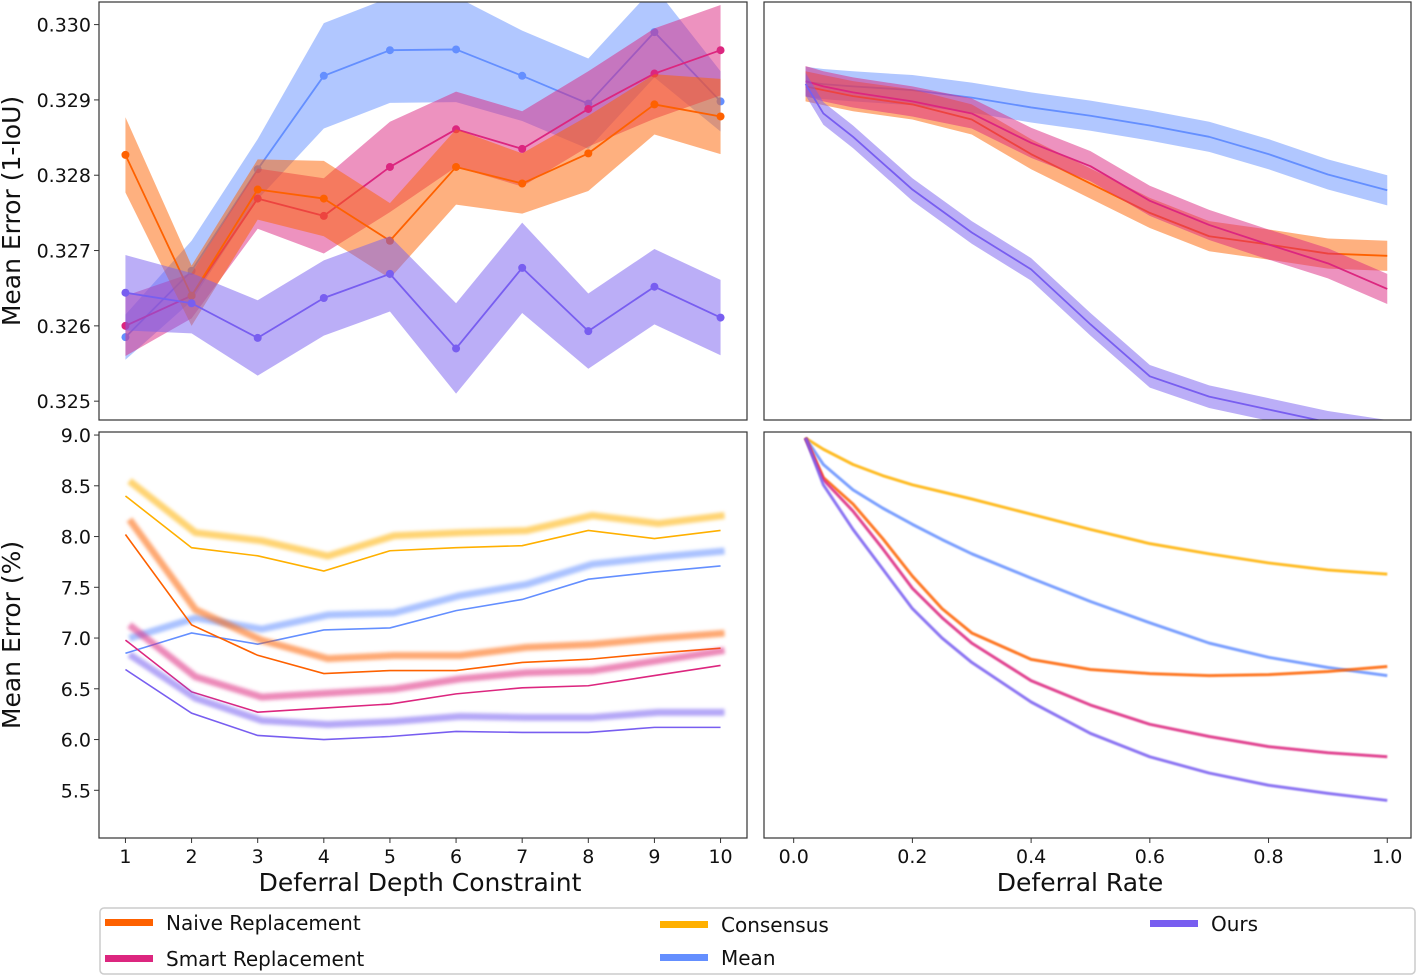 This screenshot has width=1418, height=978. I want to click on x-tick-label: 0.0, so click(794, 857).